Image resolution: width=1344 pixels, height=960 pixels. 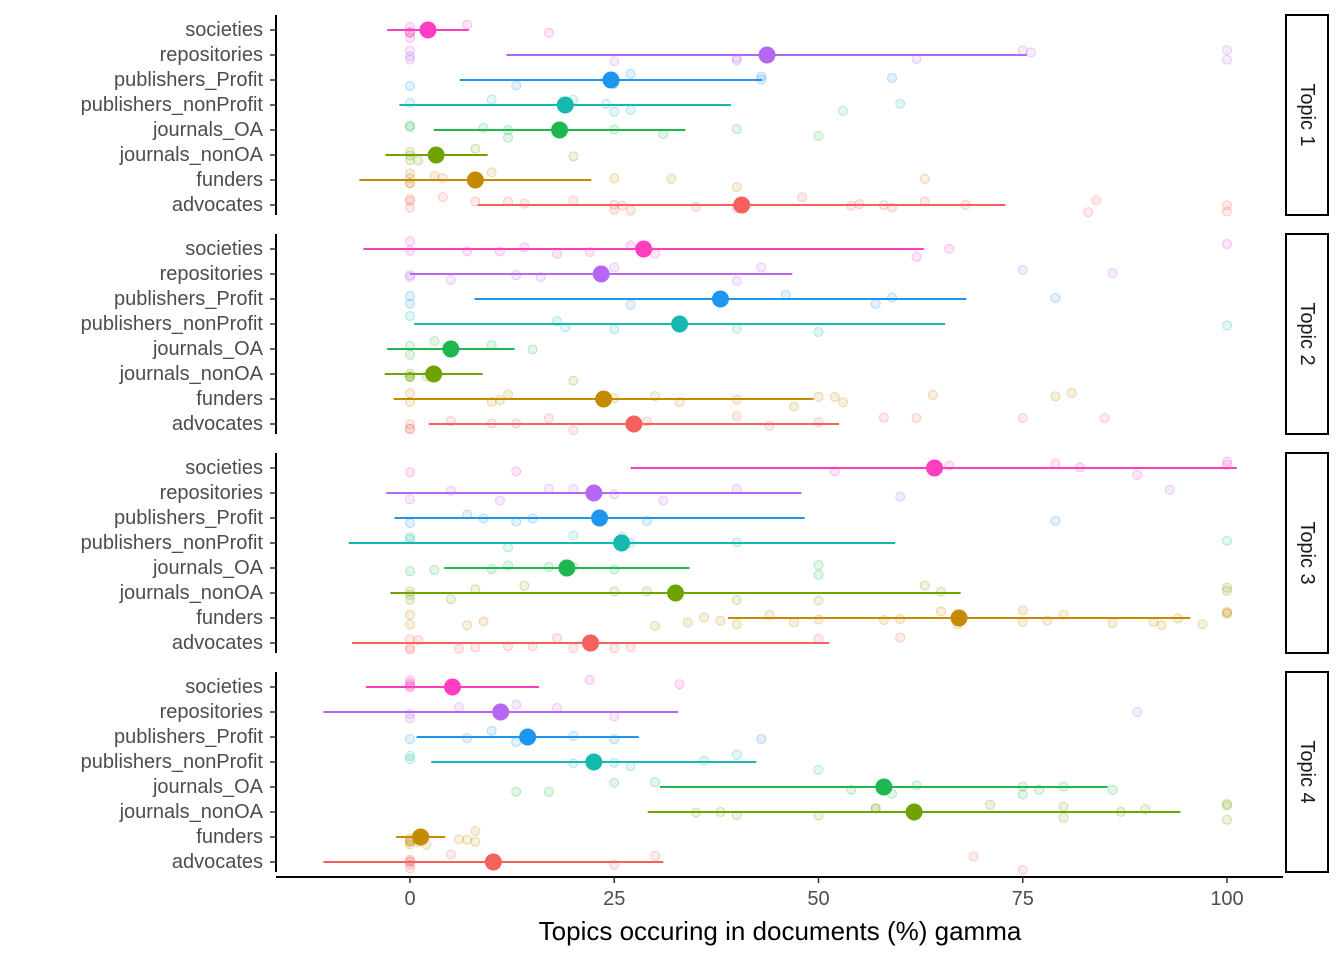 I want to click on facet-label: Topic 2, so click(x=1307, y=333).